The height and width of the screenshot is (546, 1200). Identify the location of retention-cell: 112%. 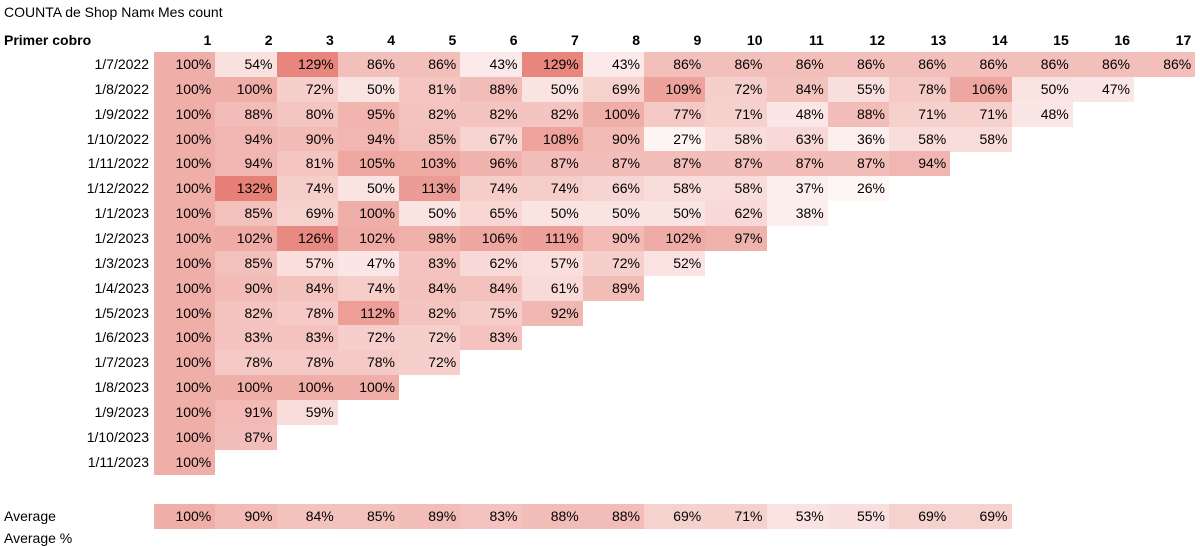
(368, 313).